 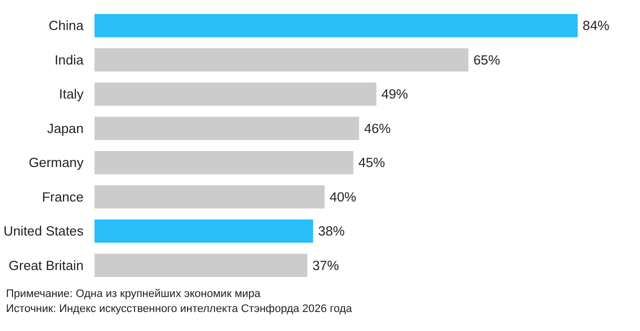 What do you see at coordinates (69, 60) in the screenshot?
I see `y-tick-label: India` at bounding box center [69, 60].